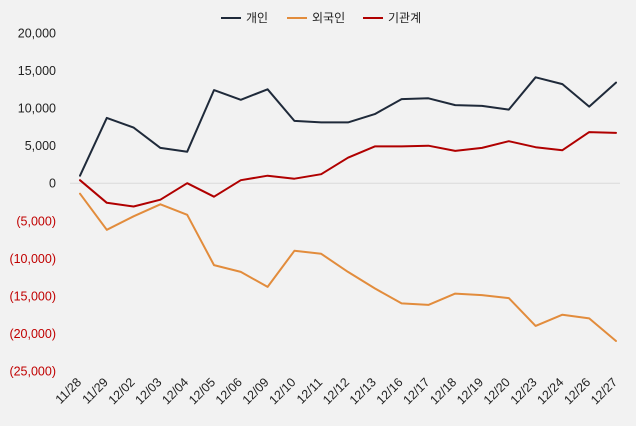 The width and height of the screenshot is (636, 426). What do you see at coordinates (32, 372) in the screenshot?
I see `y-tick-label: (25,000)` at bounding box center [32, 372].